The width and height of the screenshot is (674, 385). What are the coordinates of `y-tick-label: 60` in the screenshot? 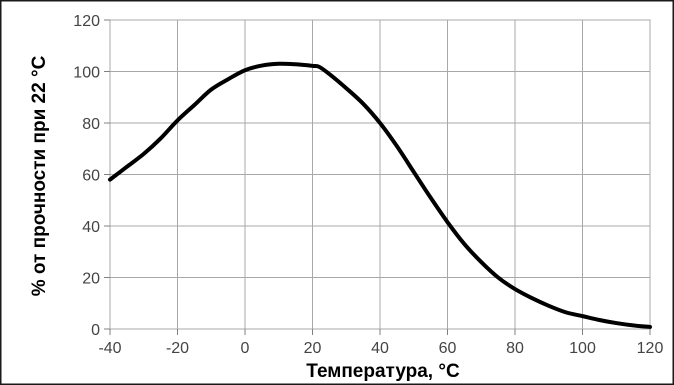 It's located at (91, 176).